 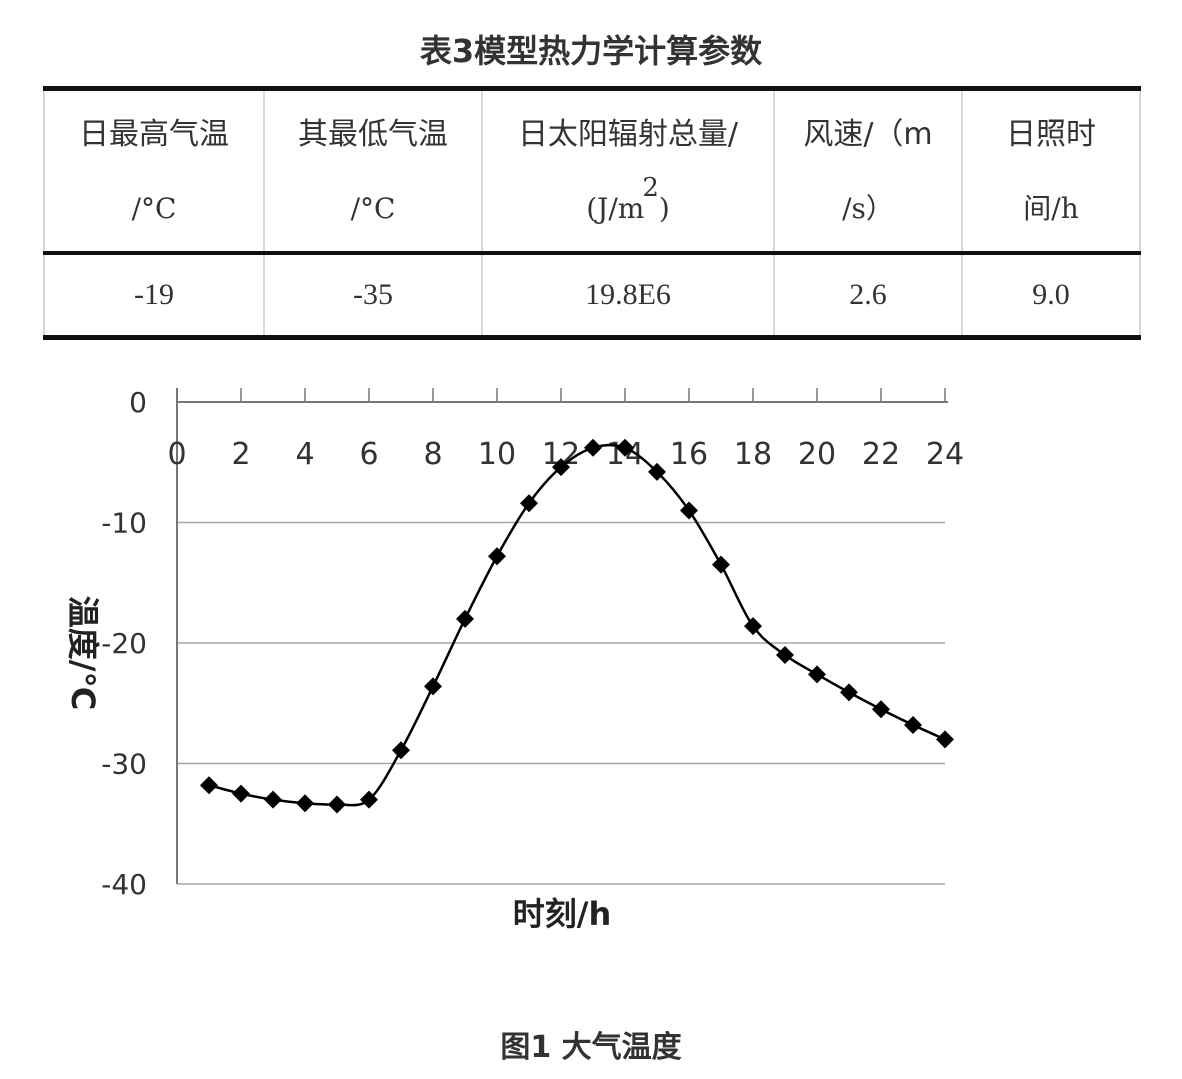 What do you see at coordinates (1051, 295) in the screenshot?
I see `cell-sunshine-hours: 9.0` at bounding box center [1051, 295].